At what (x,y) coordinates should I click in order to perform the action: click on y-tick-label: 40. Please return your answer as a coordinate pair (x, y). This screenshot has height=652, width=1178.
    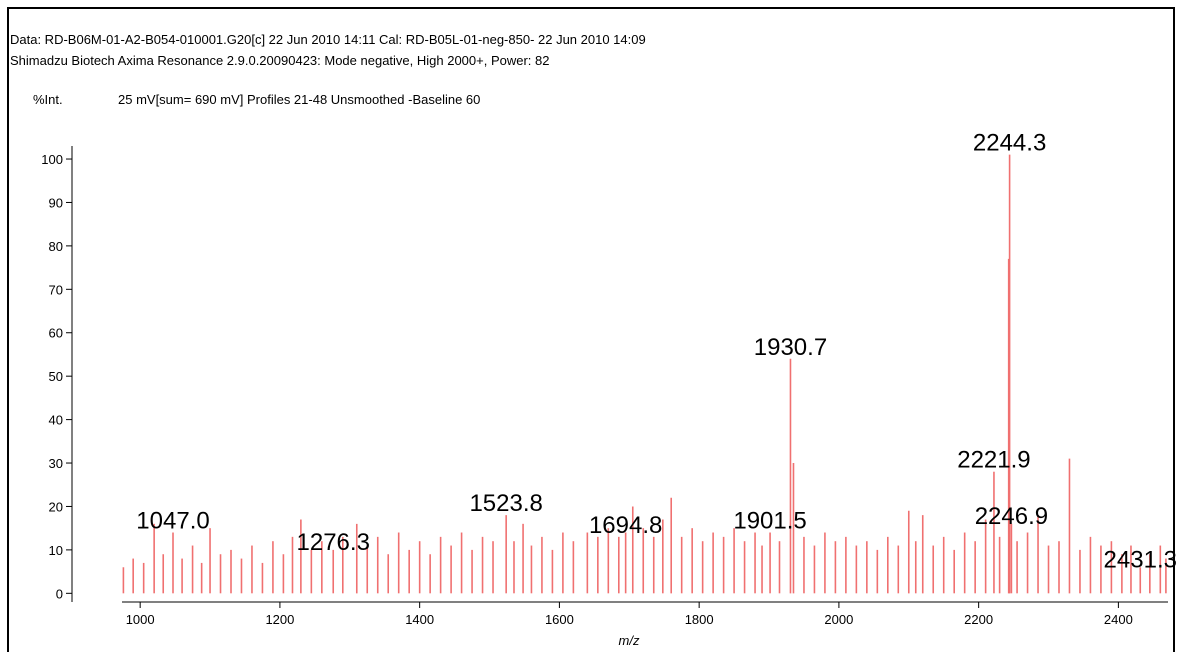
    Looking at the image, I should click on (56, 420).